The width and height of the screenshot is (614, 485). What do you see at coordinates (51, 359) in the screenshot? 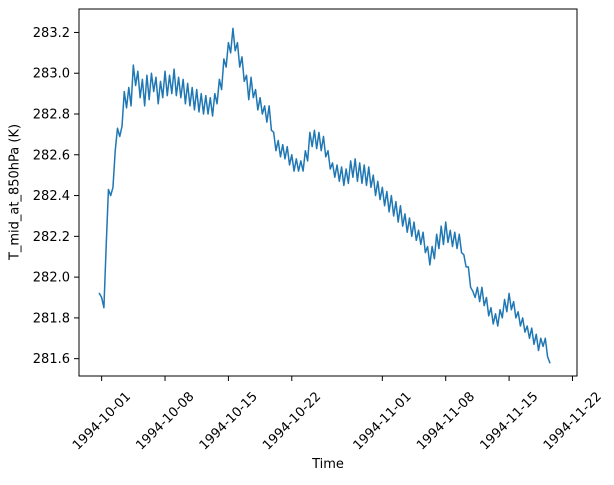
I see `y-tick-label: 281.6` at bounding box center [51, 359].